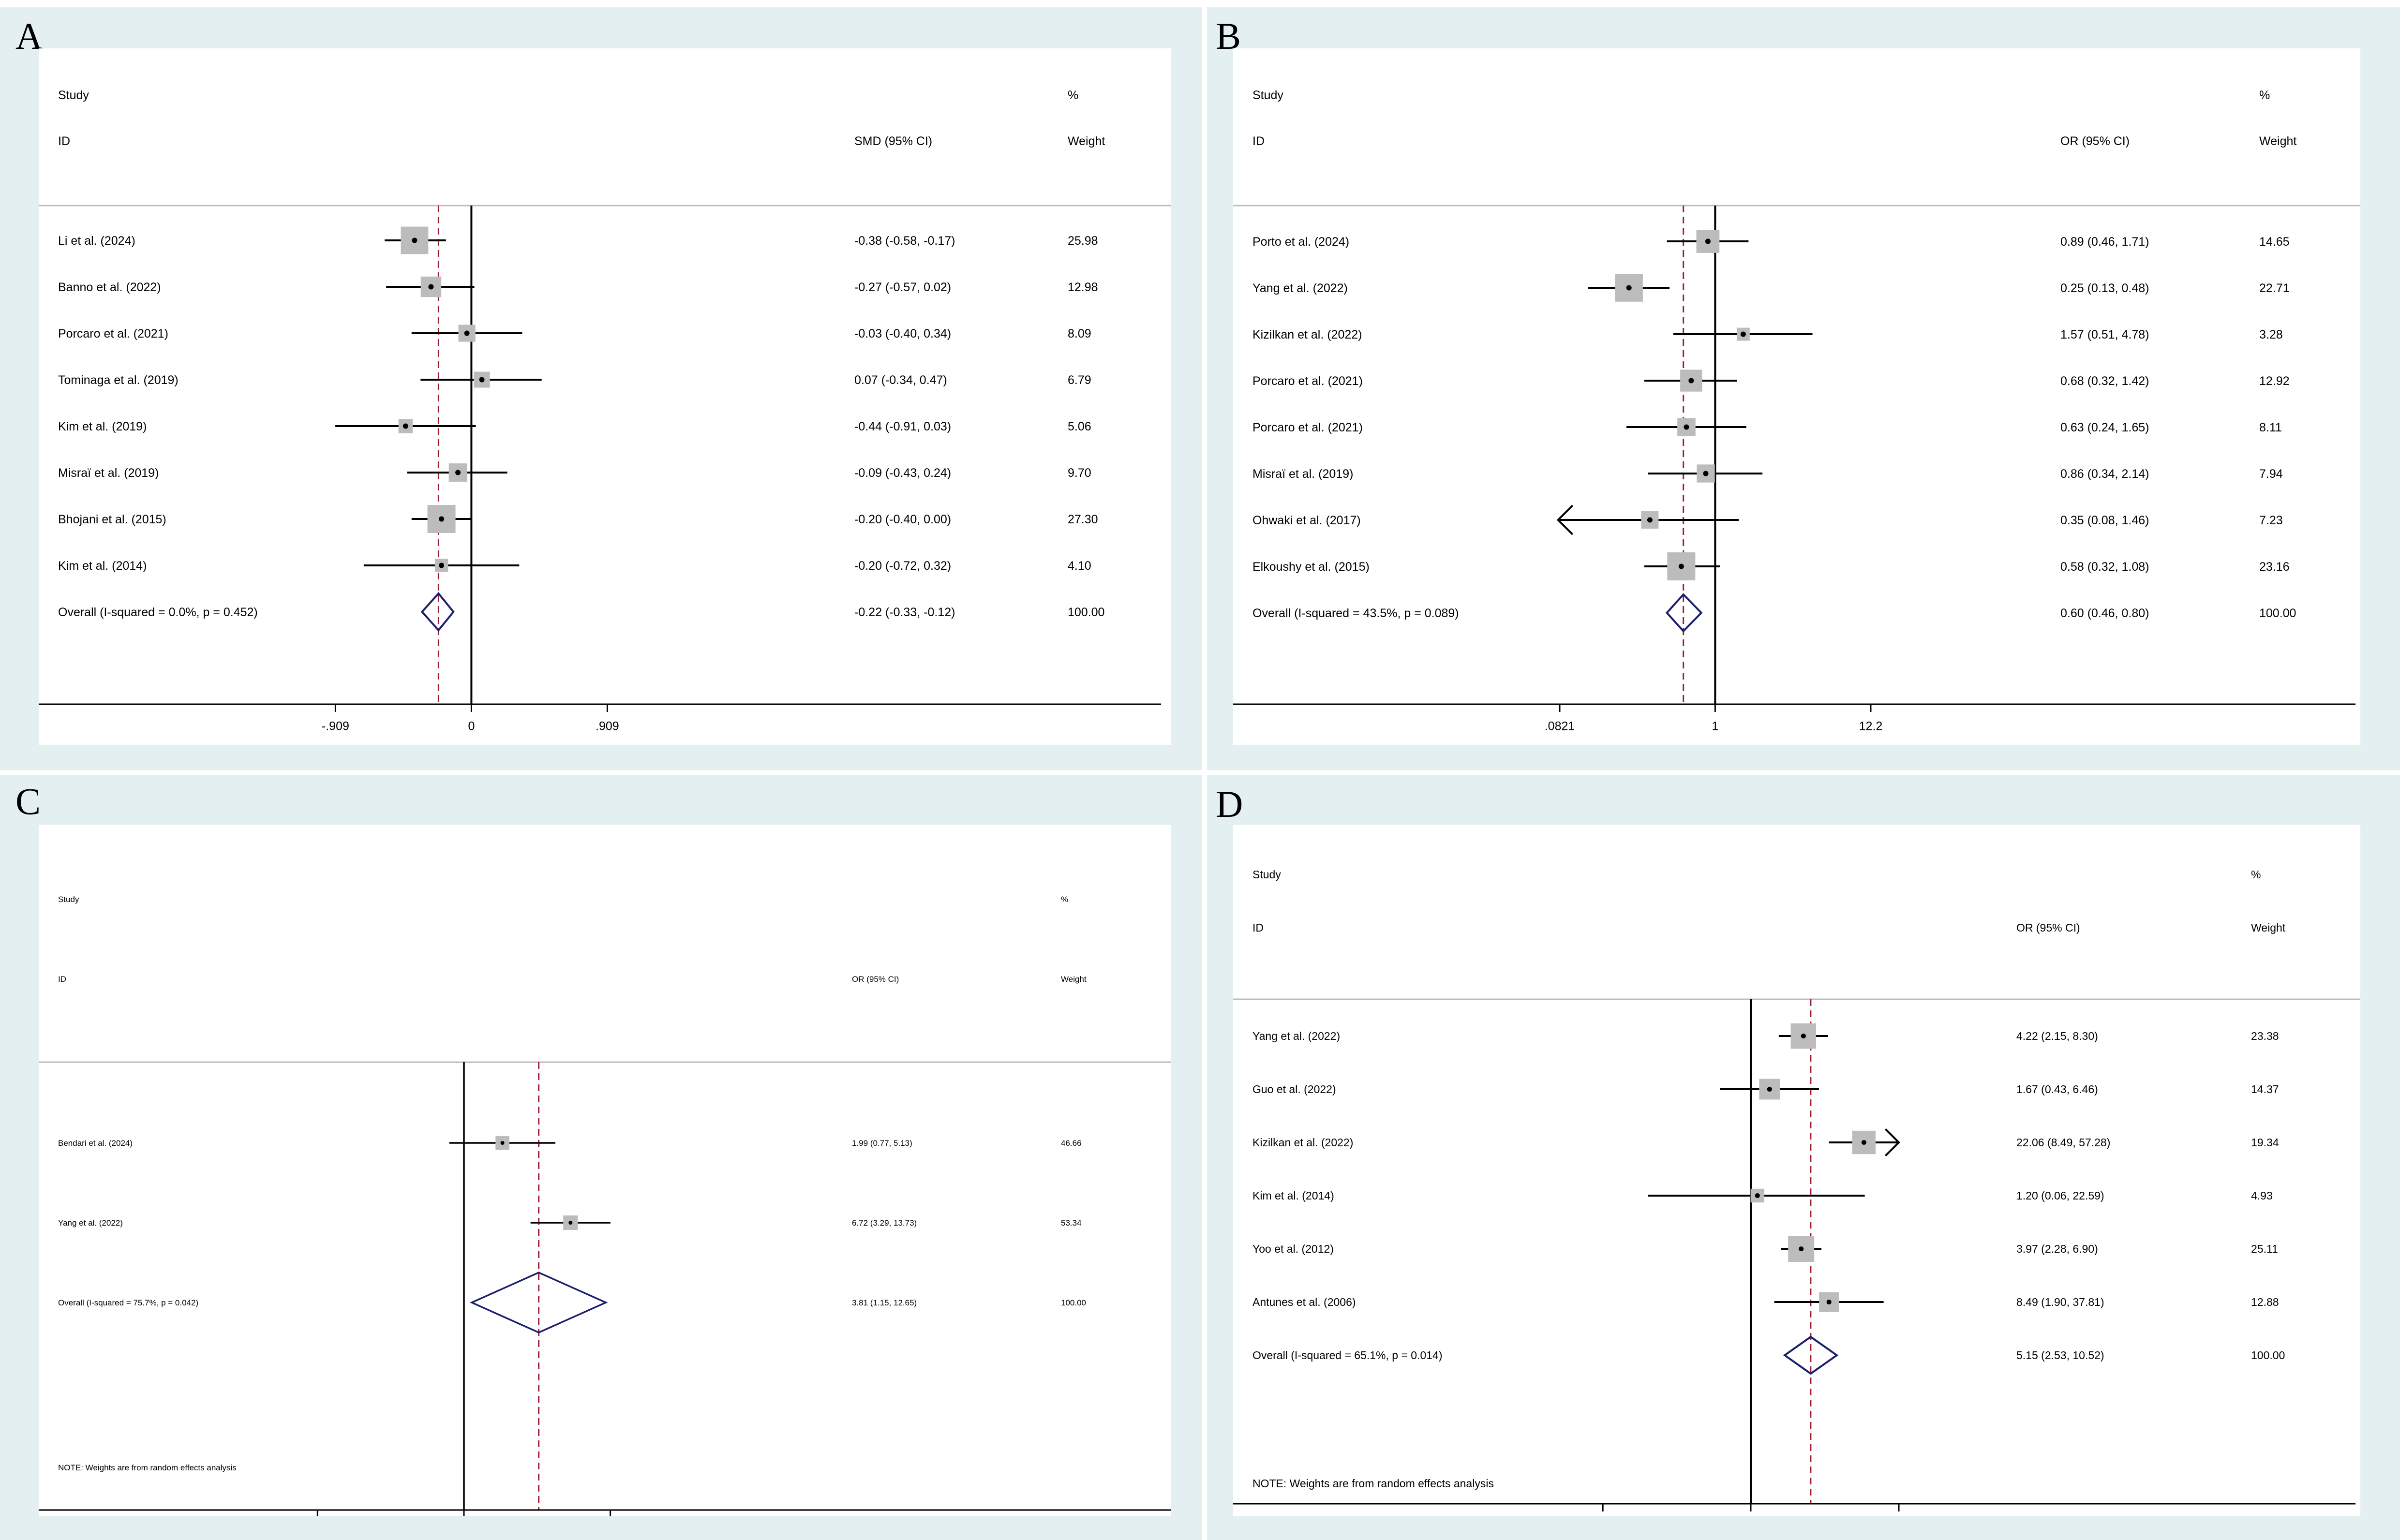 Image resolution: width=2400 pixels, height=1540 pixels. Describe the element at coordinates (2104, 474) in the screenshot. I see `study-ci-text: 0.86 (0.34, 2.14)` at that location.